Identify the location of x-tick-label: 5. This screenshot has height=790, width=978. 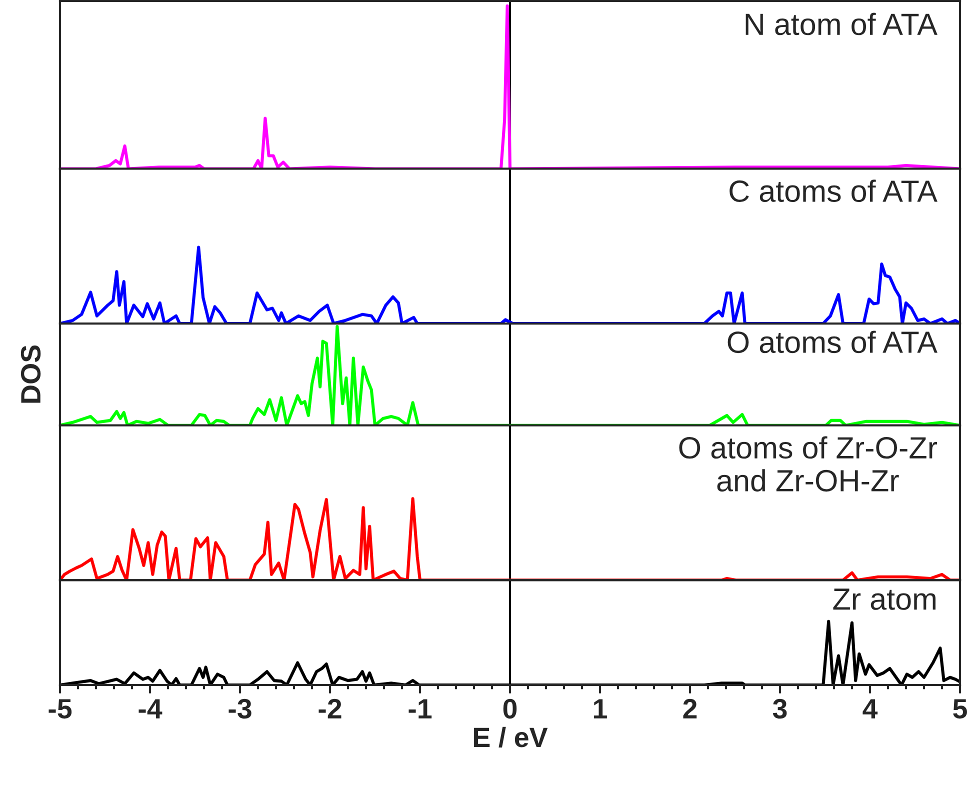
(960, 709).